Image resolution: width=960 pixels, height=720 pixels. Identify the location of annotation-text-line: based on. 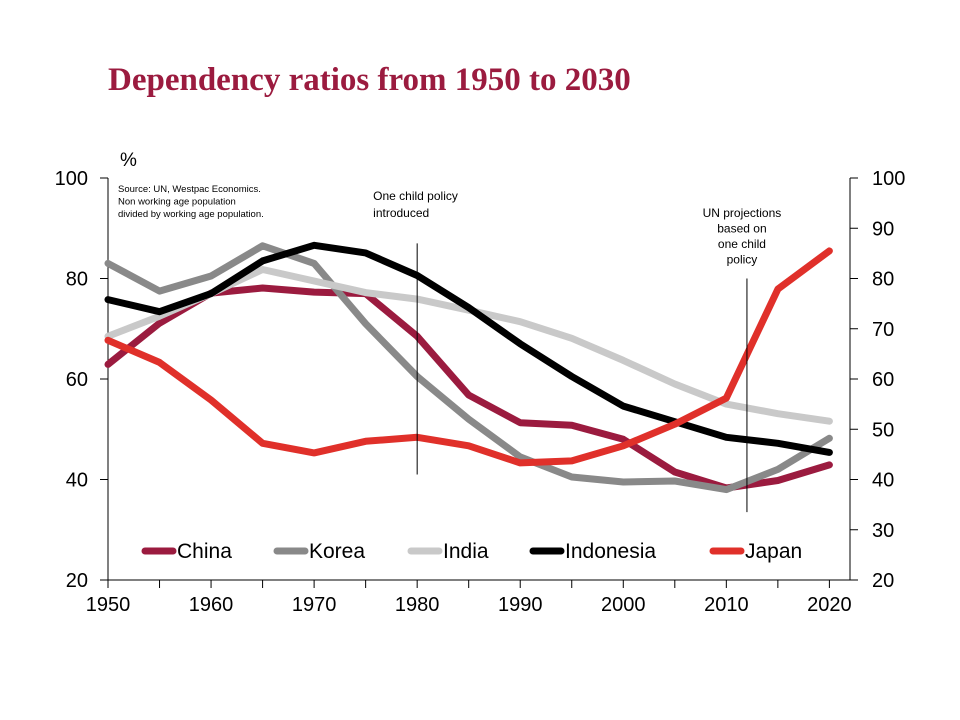
(741, 229).